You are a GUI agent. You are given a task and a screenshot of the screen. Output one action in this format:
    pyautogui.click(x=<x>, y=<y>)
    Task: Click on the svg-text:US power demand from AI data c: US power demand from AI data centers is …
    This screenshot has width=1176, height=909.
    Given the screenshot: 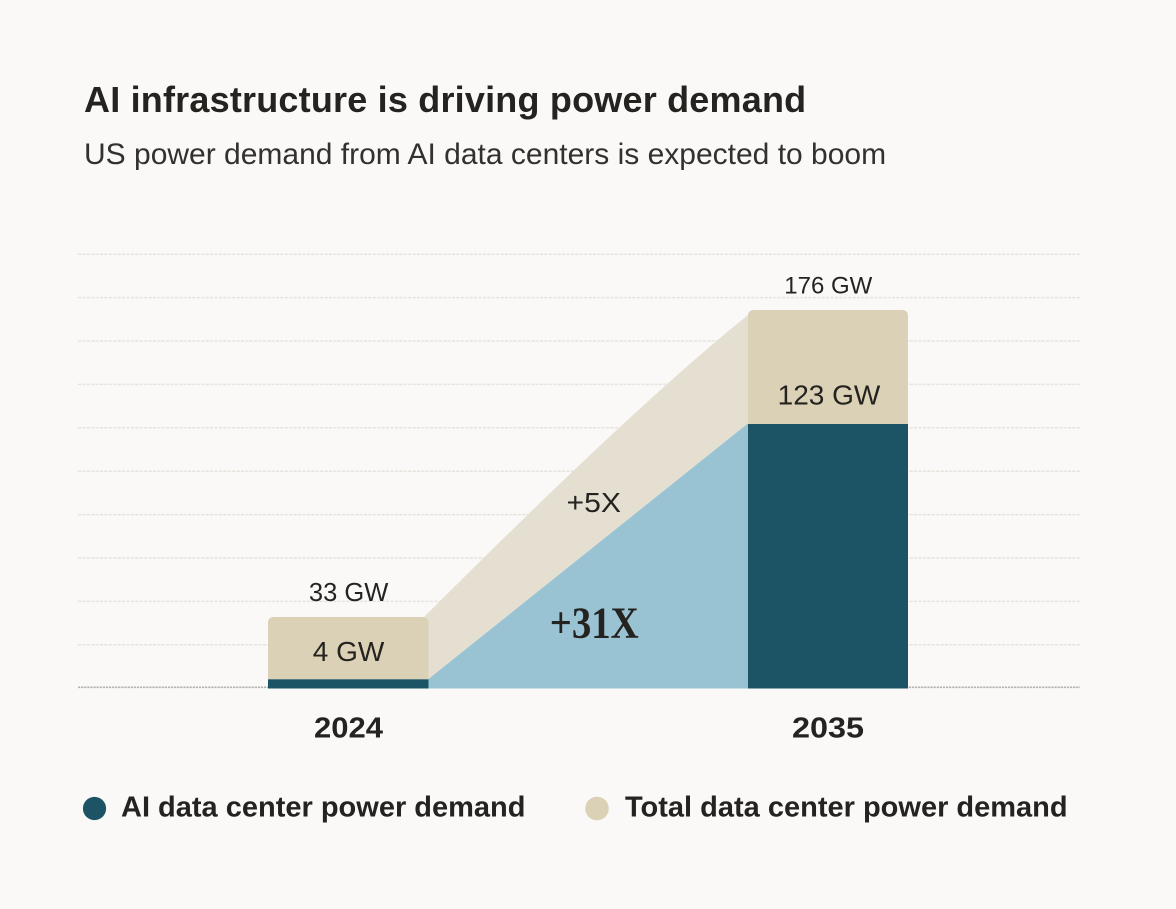 What is the action you would take?
    pyautogui.click(x=485, y=154)
    